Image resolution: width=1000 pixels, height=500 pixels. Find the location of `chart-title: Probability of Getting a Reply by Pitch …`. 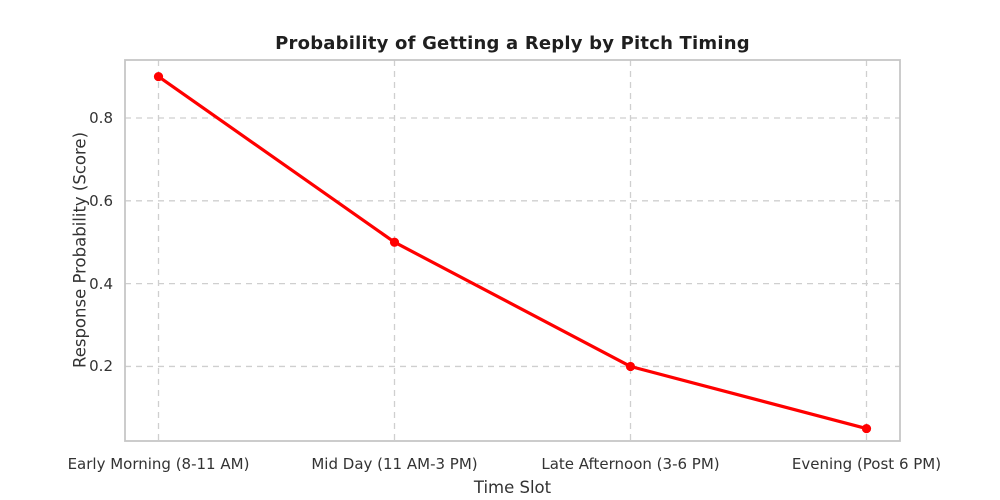

chart-title: Probability of Getting a Reply by Pitch … is located at coordinates (512, 43).